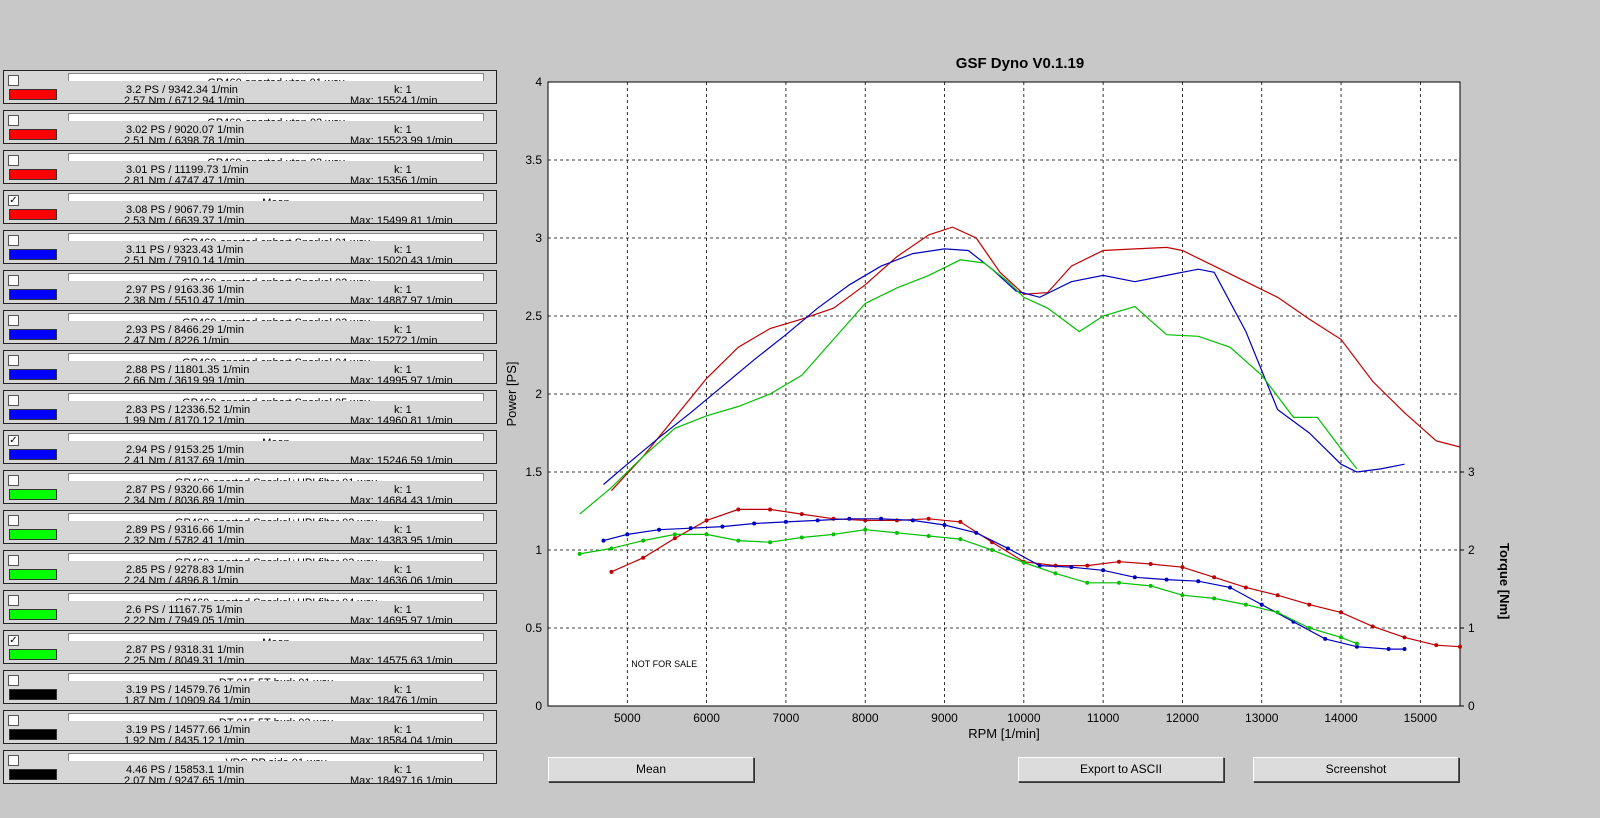  I want to click on run-torque-peak: 2.41 Nm / 8137.69 1/min, so click(184, 459).